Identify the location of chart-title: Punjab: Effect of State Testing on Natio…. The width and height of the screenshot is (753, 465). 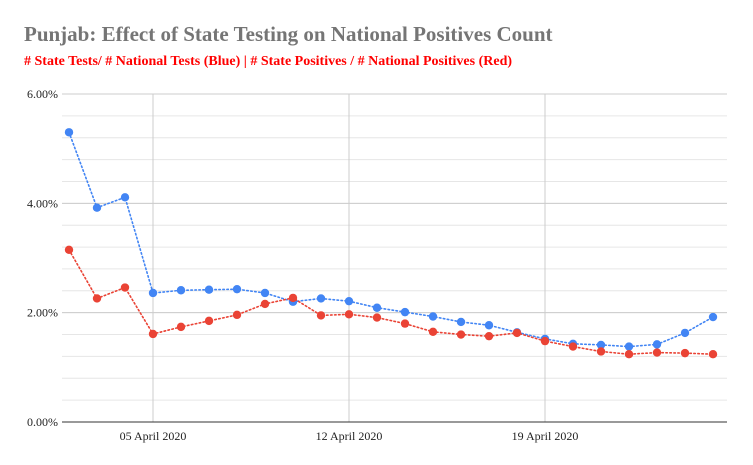
(288, 34).